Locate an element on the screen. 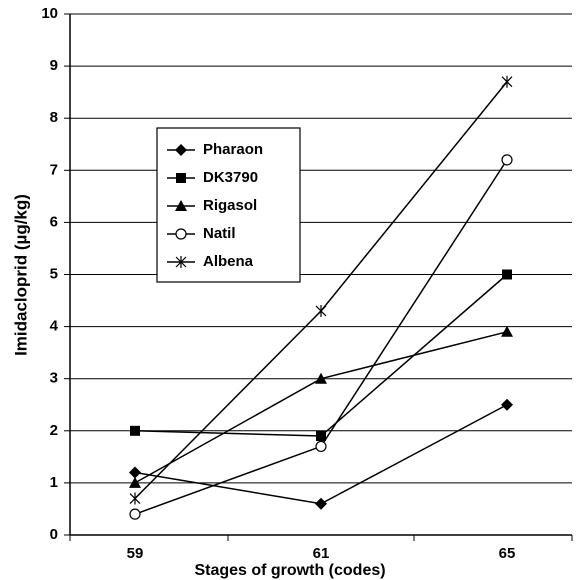 This screenshot has width=577, height=580. y-tick-label: 0 is located at coordinates (54, 534).